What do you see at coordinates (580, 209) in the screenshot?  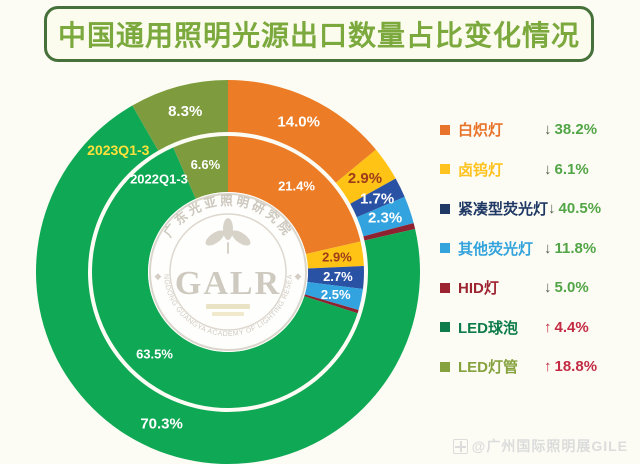 I see `legend-change-value: 40.5%` at bounding box center [580, 209].